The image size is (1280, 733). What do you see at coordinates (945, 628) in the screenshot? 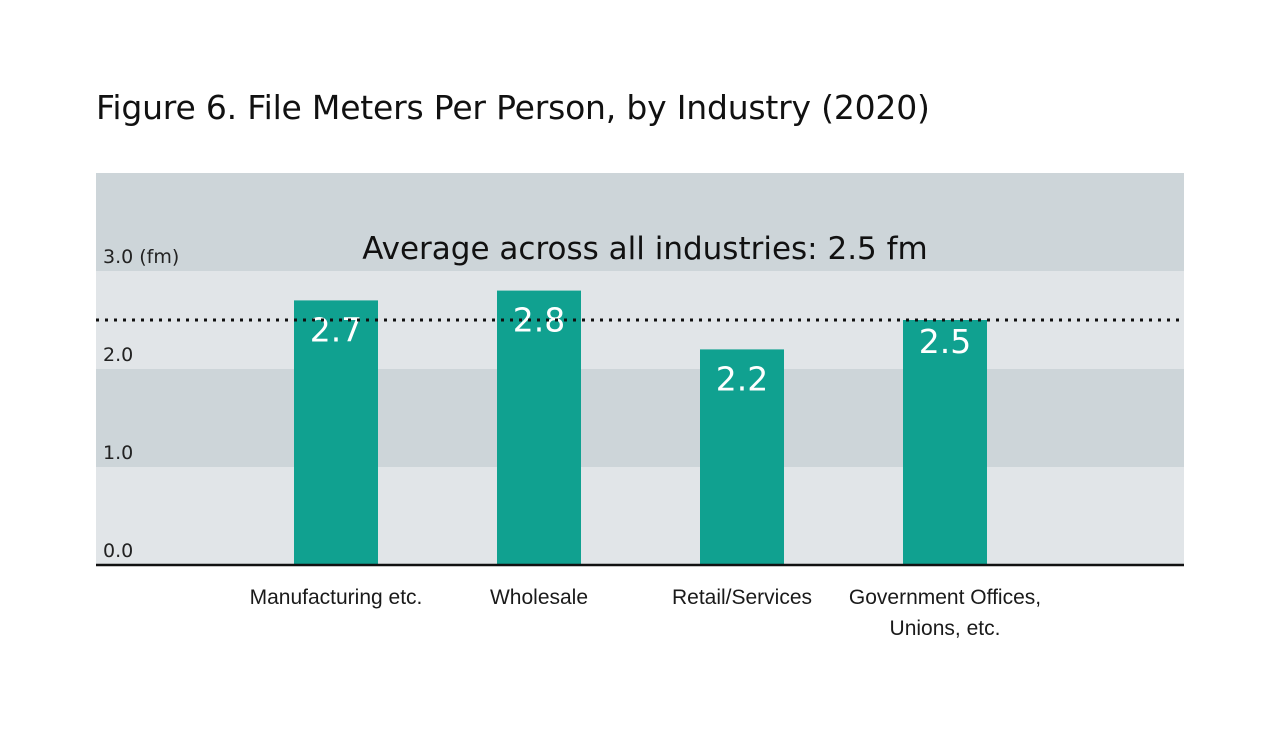
I see `category-label: Unions, etc.` at bounding box center [945, 628].